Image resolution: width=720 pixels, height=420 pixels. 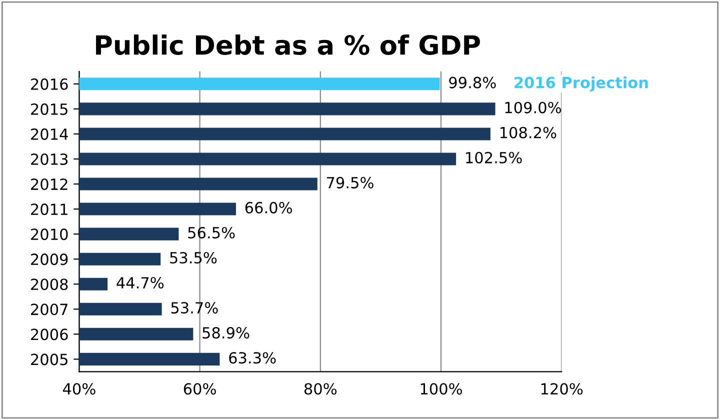 I want to click on y-tick-label: 2007, so click(x=49, y=310).